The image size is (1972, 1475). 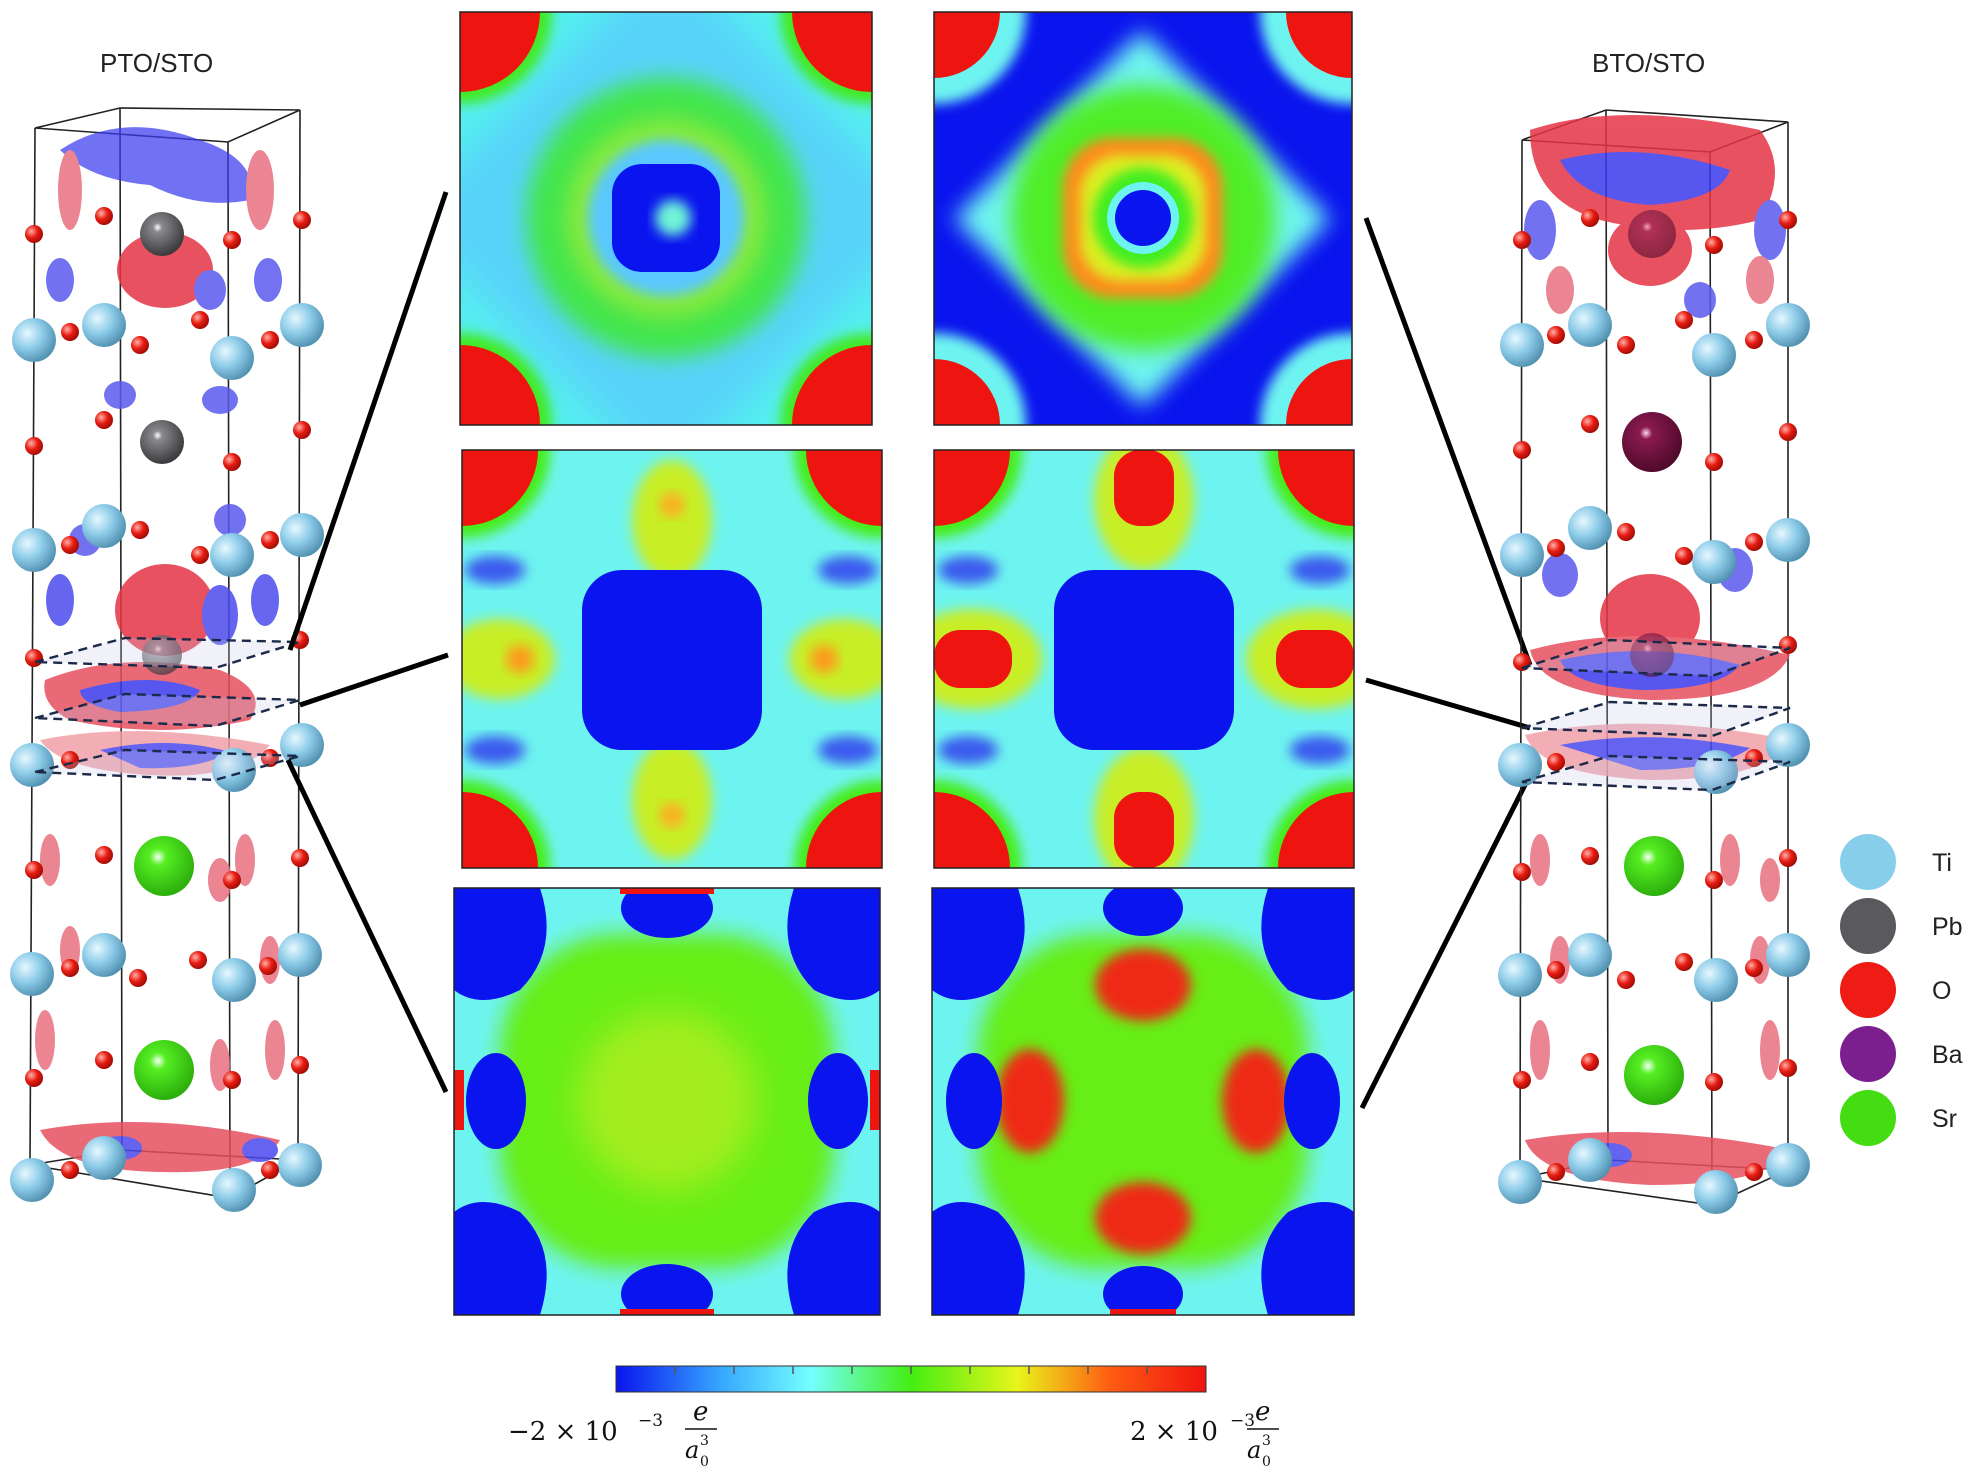 I want to click on o-atoms-left, so click(x=168, y=693).